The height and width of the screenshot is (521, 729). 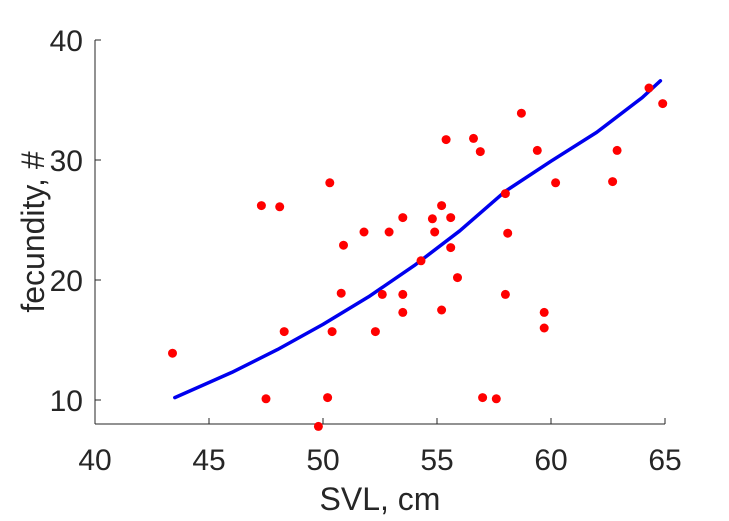 What do you see at coordinates (66, 281) in the screenshot?
I see `y-tick-label: 20` at bounding box center [66, 281].